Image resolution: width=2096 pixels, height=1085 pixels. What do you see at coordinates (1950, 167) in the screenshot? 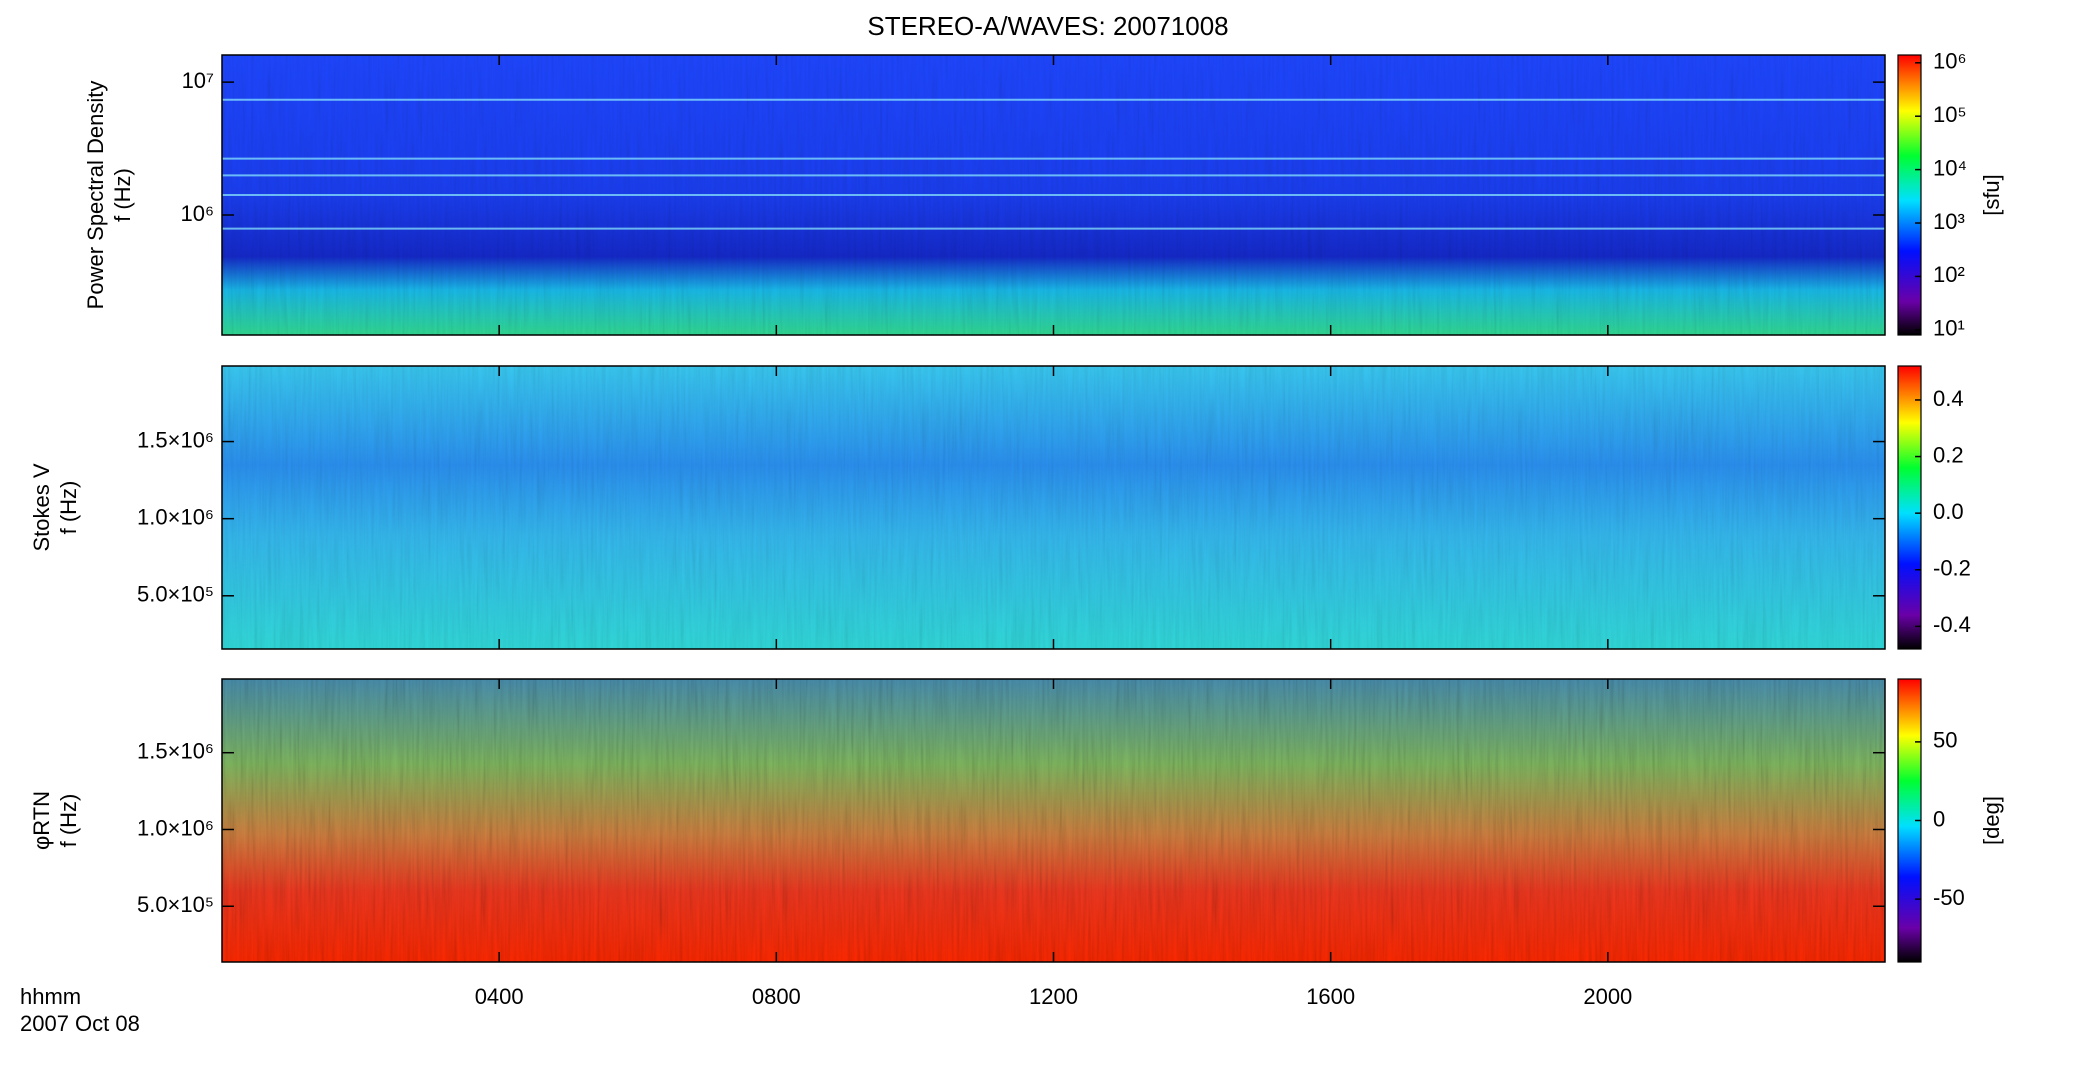
I see `colorbar-tick-label: 10⁴` at bounding box center [1950, 167].